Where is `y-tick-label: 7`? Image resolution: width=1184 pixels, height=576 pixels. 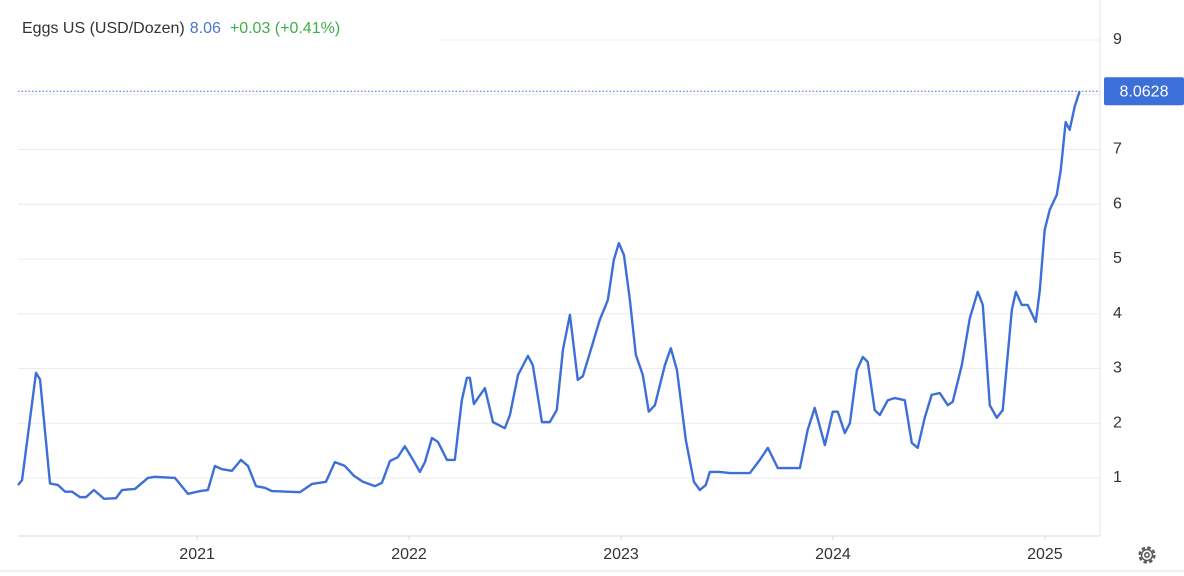 y-tick-label: 7 is located at coordinates (1117, 149).